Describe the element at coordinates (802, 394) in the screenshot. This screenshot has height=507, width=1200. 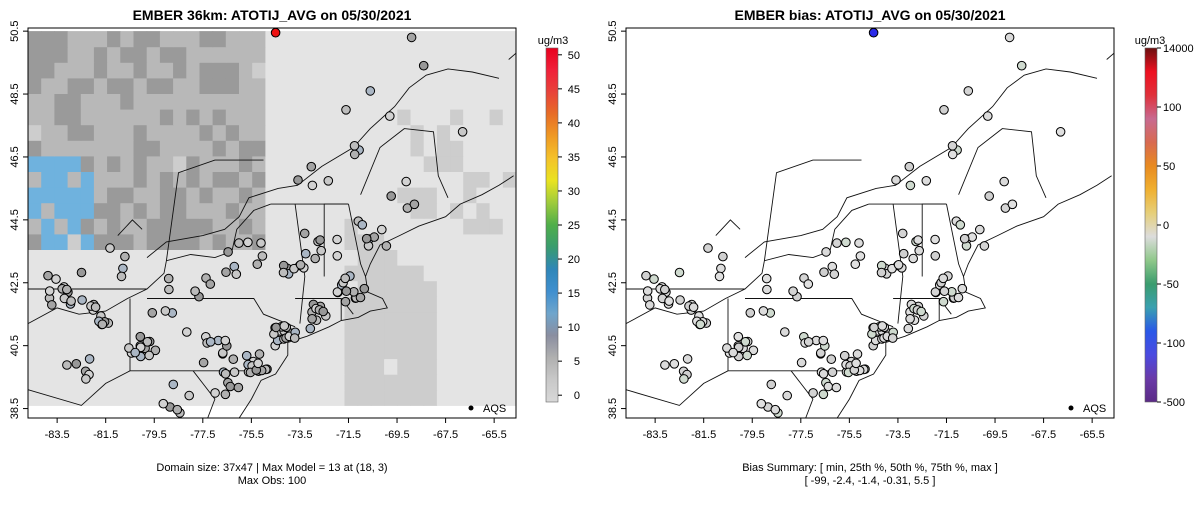
I see `state-boundary` at that location.